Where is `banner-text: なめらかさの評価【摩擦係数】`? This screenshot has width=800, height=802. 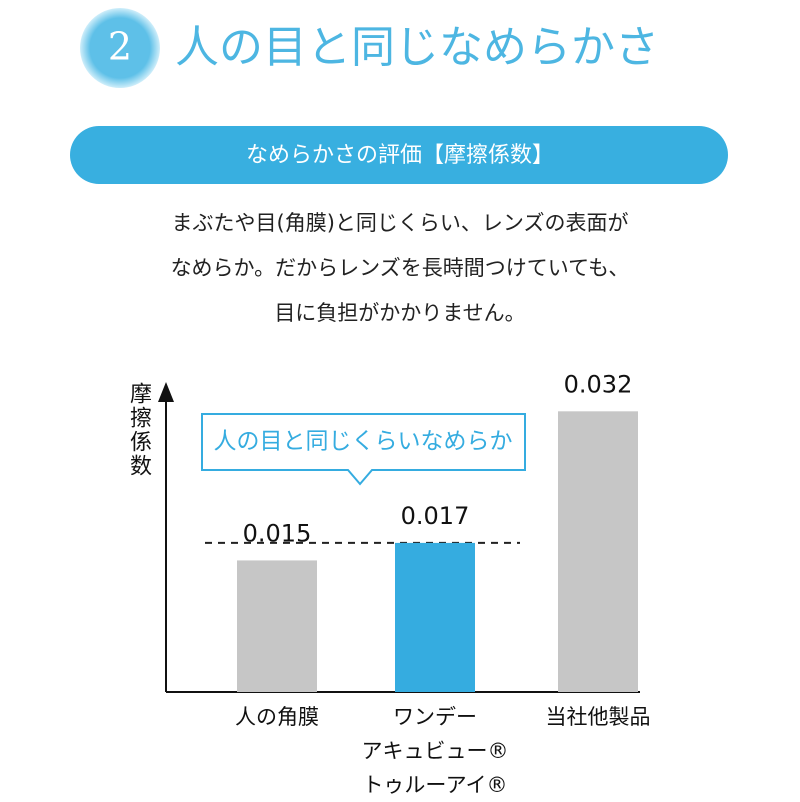 banner-text: なめらかさの評価【摩擦係数】 is located at coordinates (400, 155).